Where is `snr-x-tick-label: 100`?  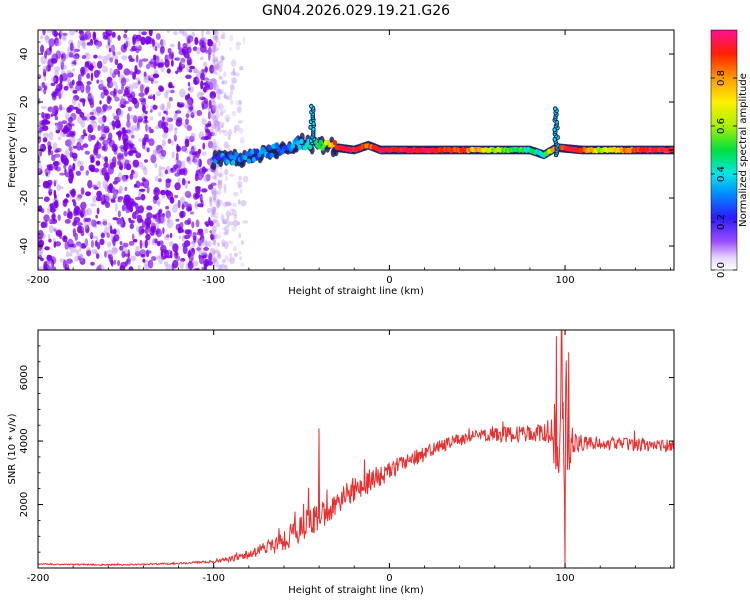
snr-x-tick-label: 100 is located at coordinates (565, 578).